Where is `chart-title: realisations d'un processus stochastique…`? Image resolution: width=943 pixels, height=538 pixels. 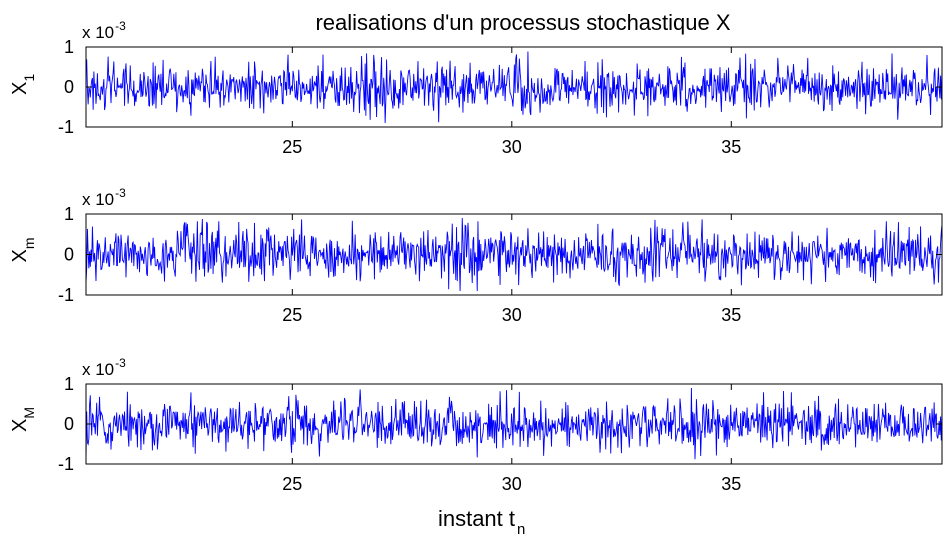
chart-title: realisations d'un processus stochastique… is located at coordinates (522, 22).